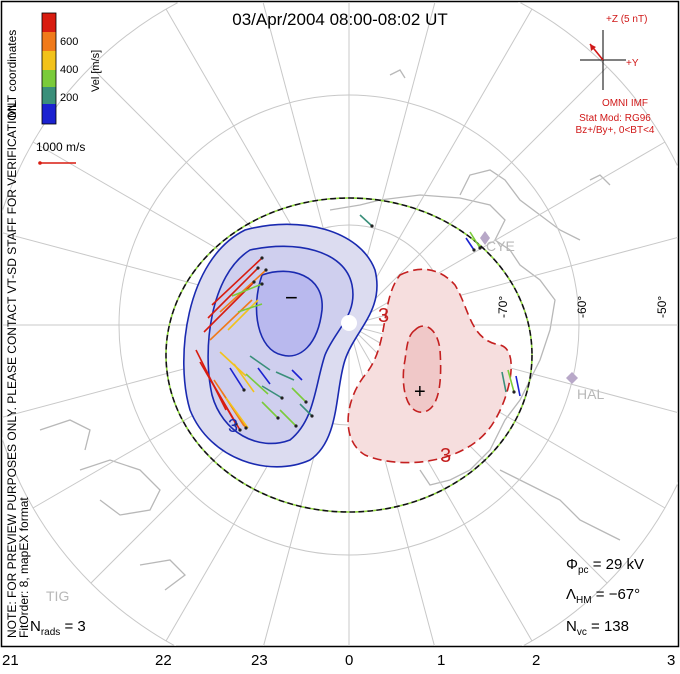 The height and width of the screenshot is (674, 680). I want to click on lat-label-70: -70°, so click(503, 306).